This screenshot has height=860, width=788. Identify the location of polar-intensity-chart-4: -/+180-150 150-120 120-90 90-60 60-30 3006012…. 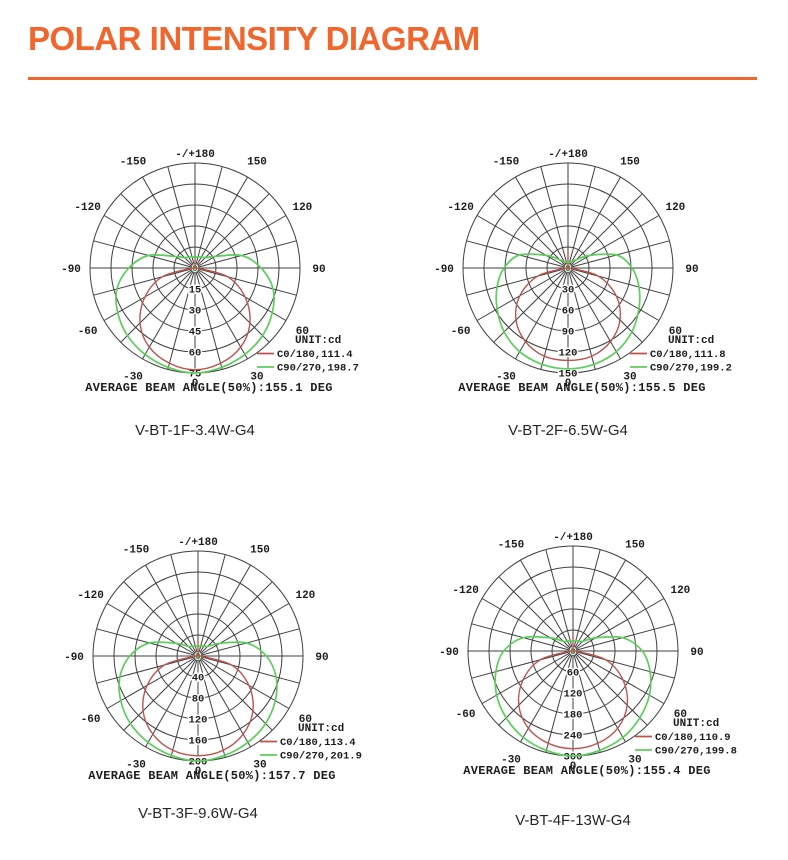
(588, 655).